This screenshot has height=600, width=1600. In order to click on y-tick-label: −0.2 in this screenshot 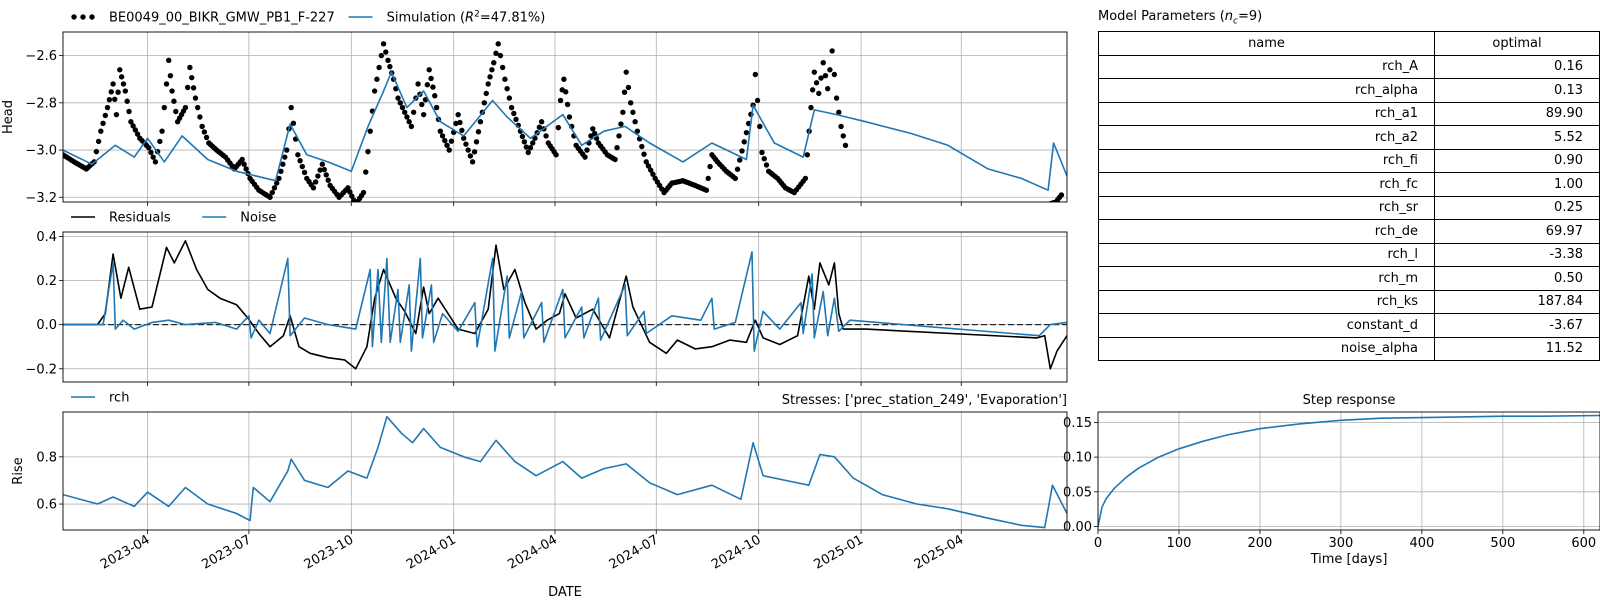, I will do `click(41, 369)`.